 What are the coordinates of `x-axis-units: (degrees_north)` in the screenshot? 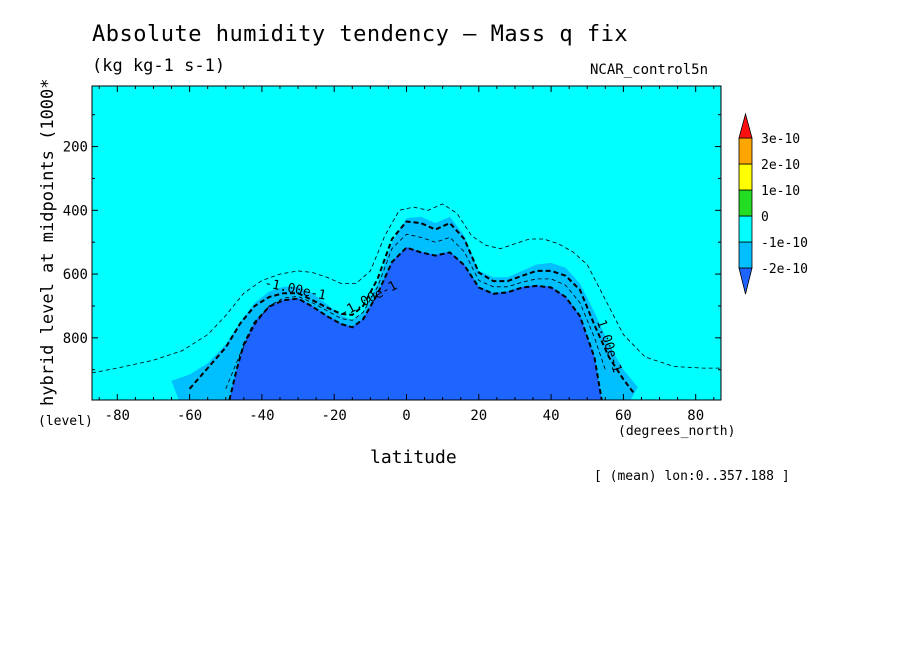 It's located at (677, 431).